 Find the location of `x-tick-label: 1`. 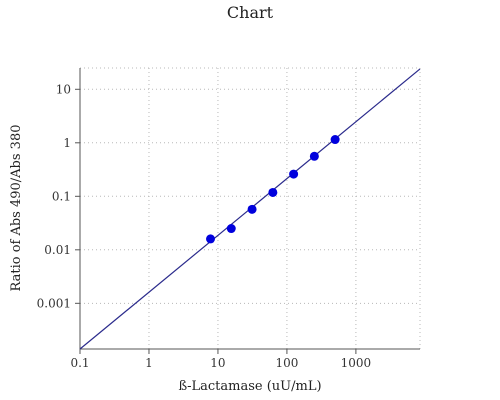

x-tick-label: 1 is located at coordinates (149, 363).